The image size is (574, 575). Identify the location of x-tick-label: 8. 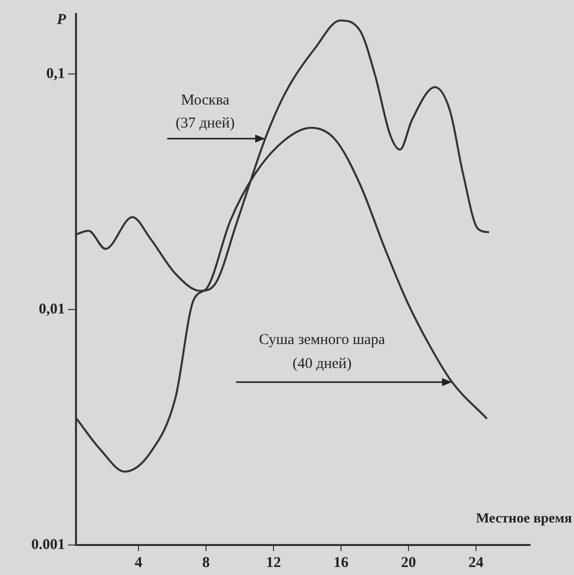
(206, 562).